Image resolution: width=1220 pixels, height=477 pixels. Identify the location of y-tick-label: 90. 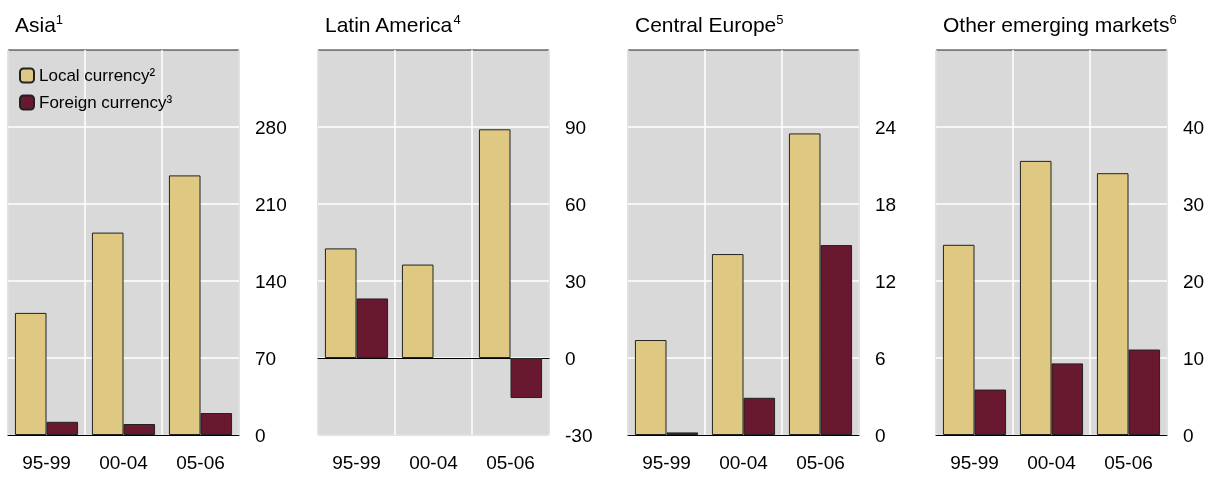
(576, 127).